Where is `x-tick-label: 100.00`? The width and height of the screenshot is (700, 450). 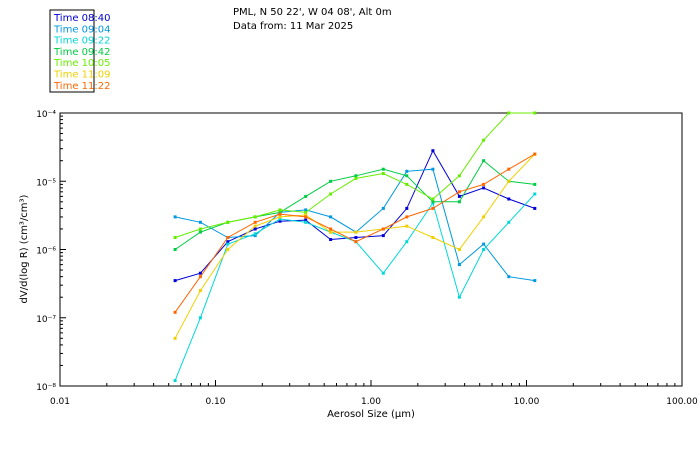
x-tick-label: 100.00 is located at coordinates (682, 402).